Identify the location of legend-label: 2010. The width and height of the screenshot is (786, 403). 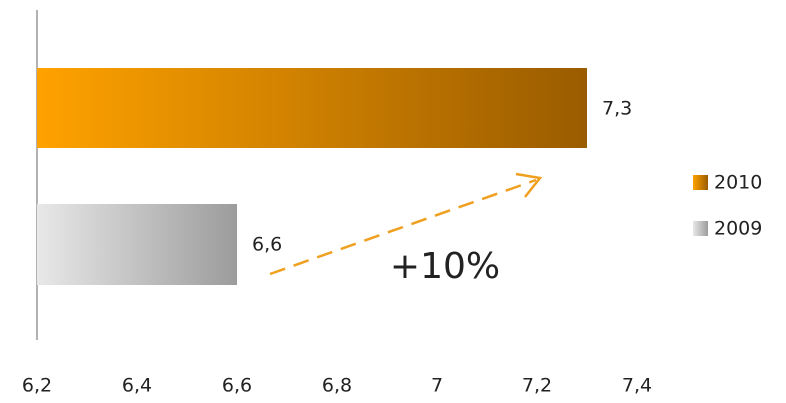
(738, 183).